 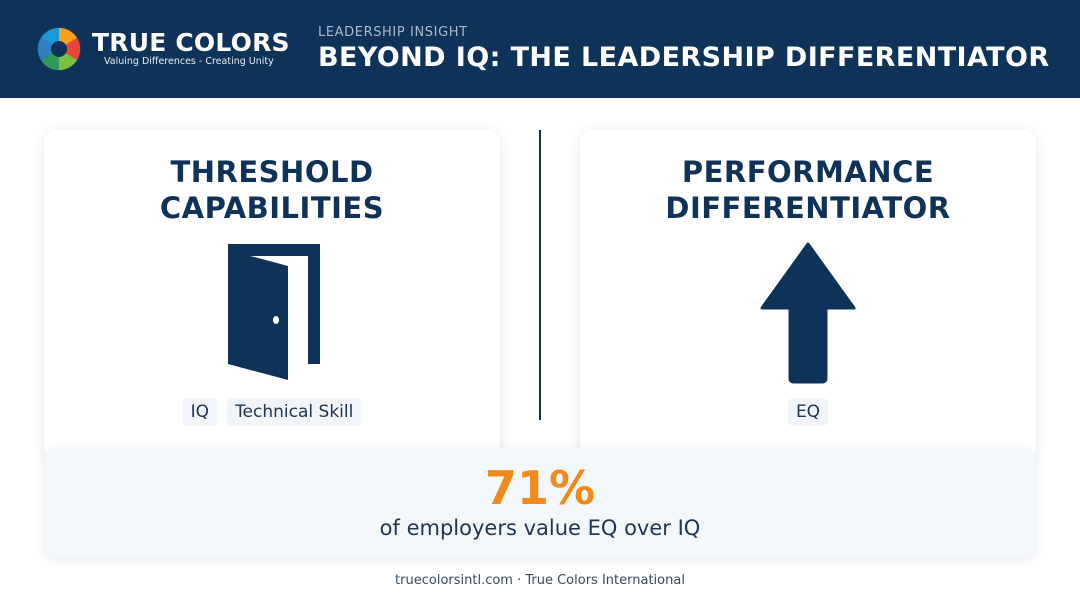 I want to click on stat-value: 71%, so click(x=540, y=488).